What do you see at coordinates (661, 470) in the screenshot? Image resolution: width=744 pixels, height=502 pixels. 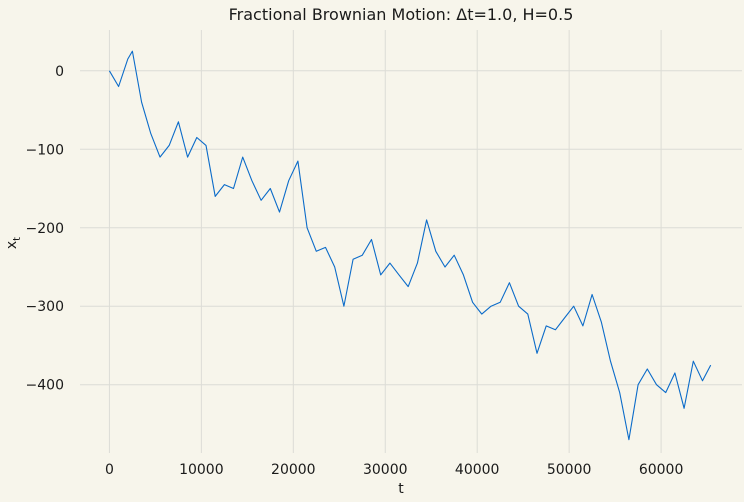 I see `x-tick-label: 60000` at bounding box center [661, 470].